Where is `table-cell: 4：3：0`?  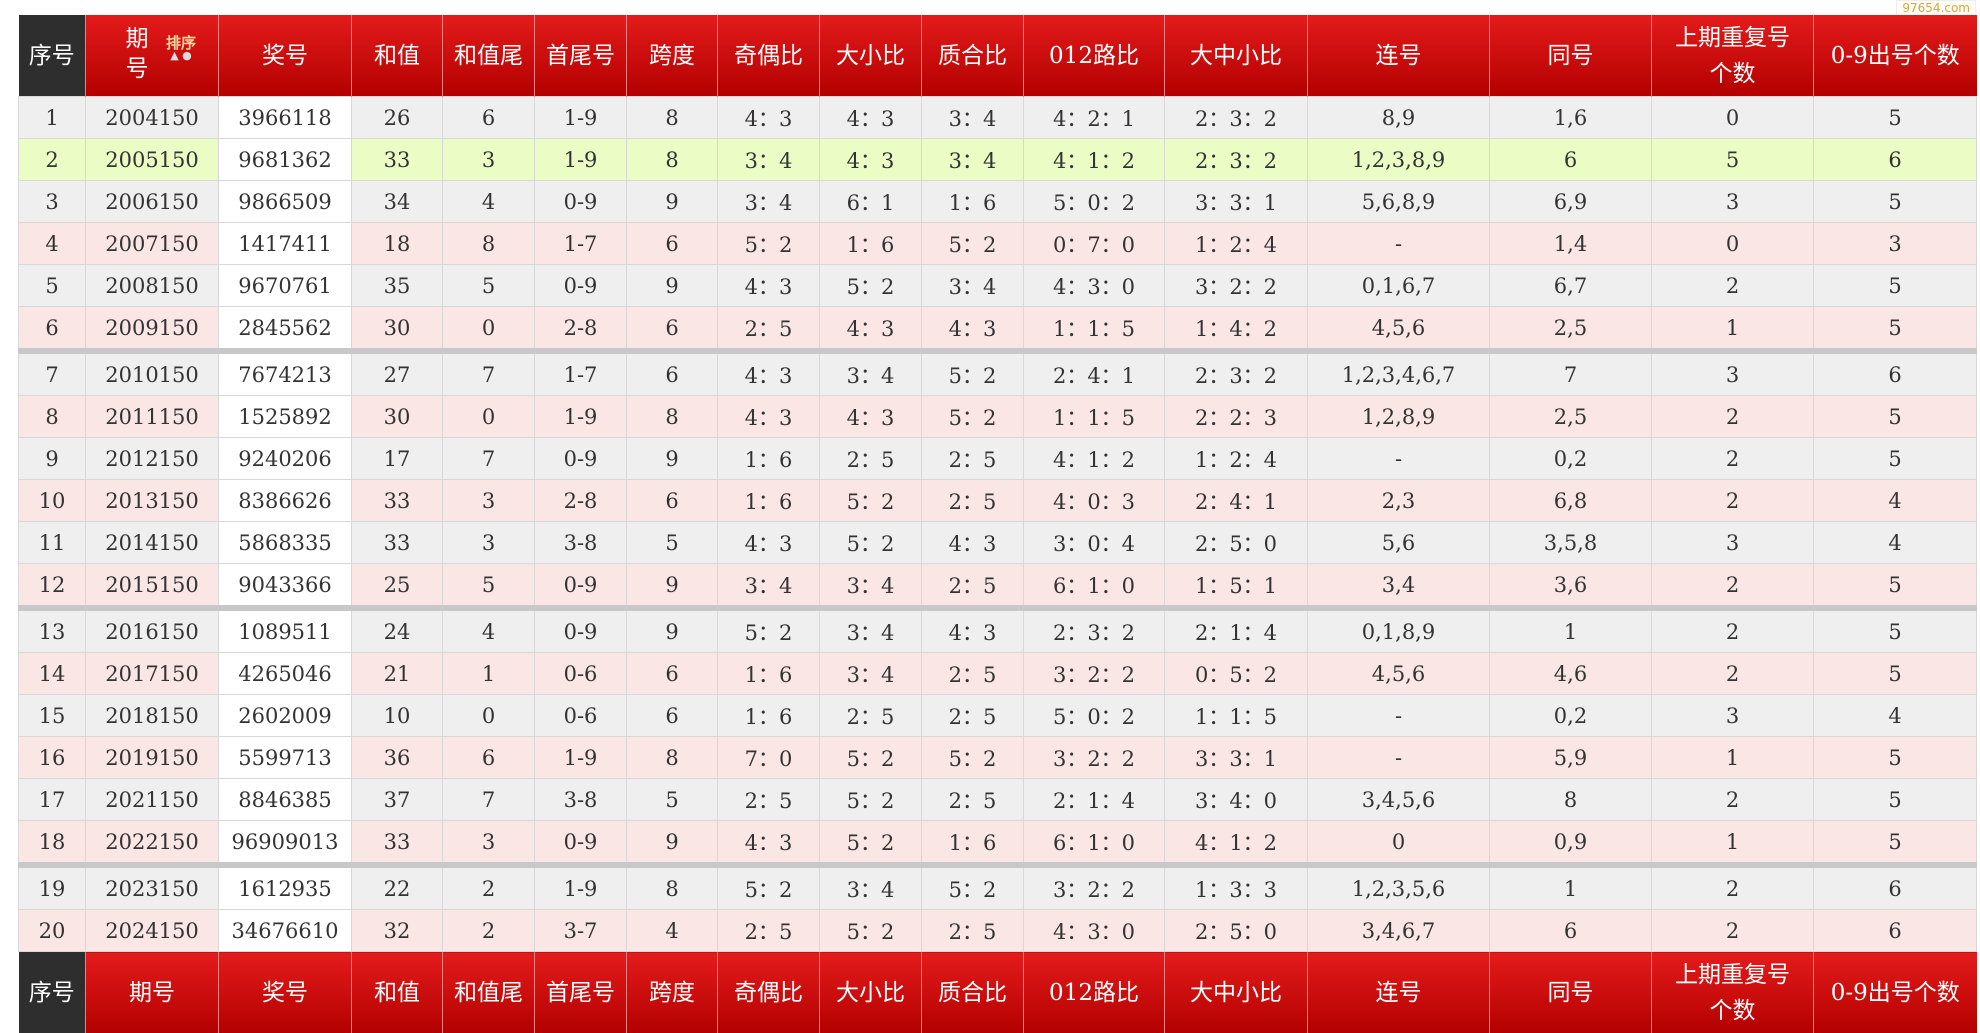 table-cell: 4：3：0 is located at coordinates (1094, 931).